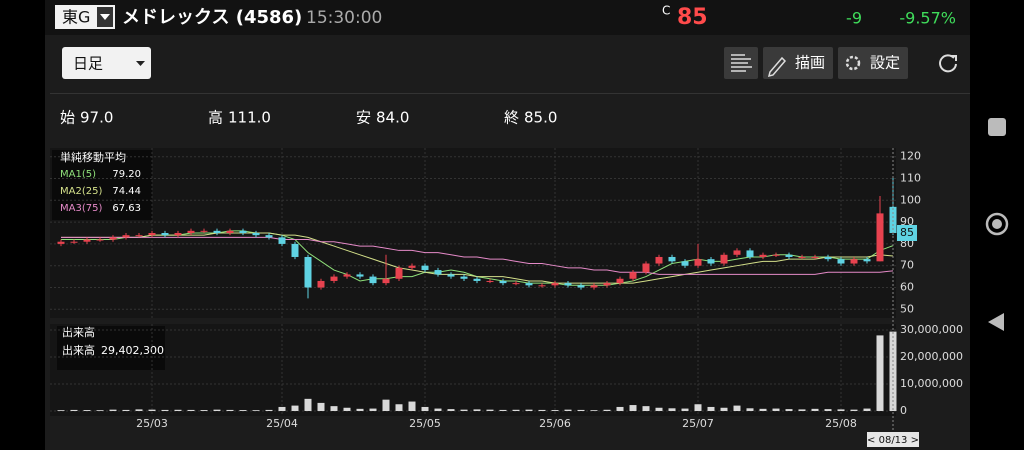 The image size is (1024, 450). I want to click on nav-home, so click(997, 224).